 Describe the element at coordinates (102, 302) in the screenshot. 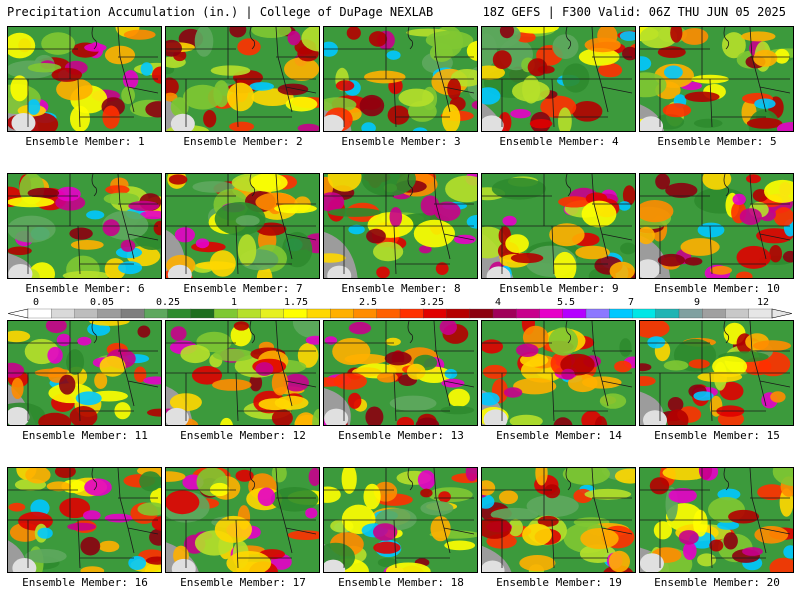

I see `colorbar-tick-label: 0.05` at that location.